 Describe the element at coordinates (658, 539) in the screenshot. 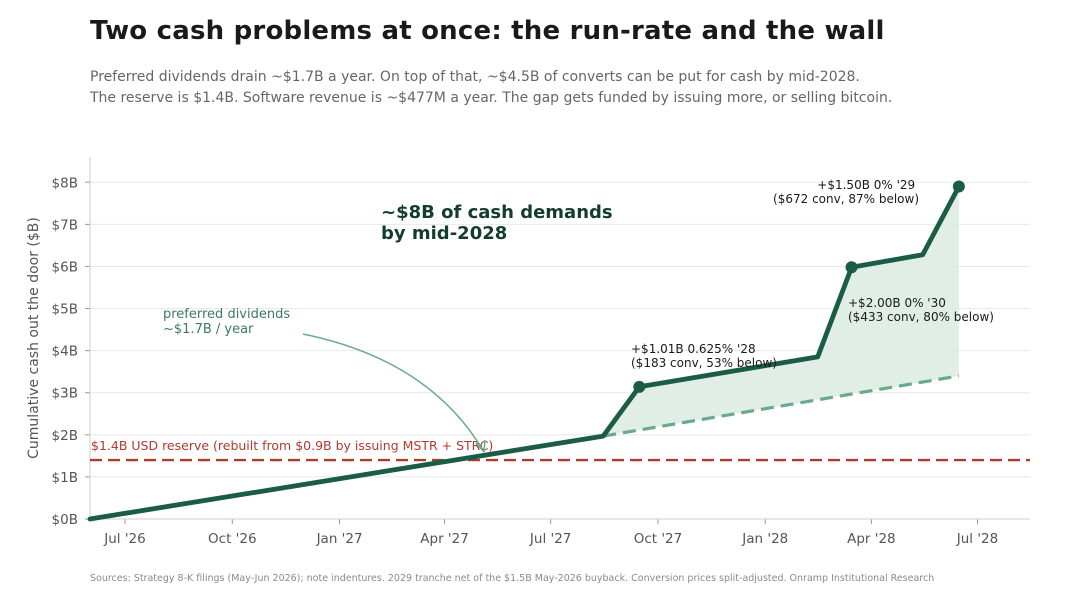

I see `x-tick-label: Oct '27` at that location.